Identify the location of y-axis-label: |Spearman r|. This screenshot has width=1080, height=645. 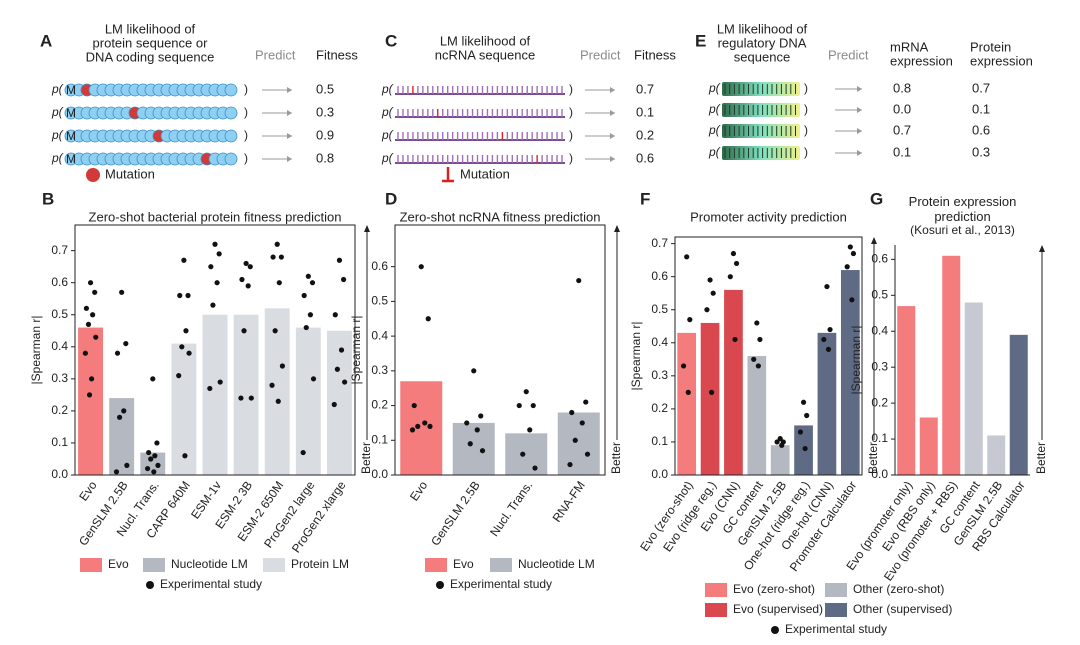
(636, 356).